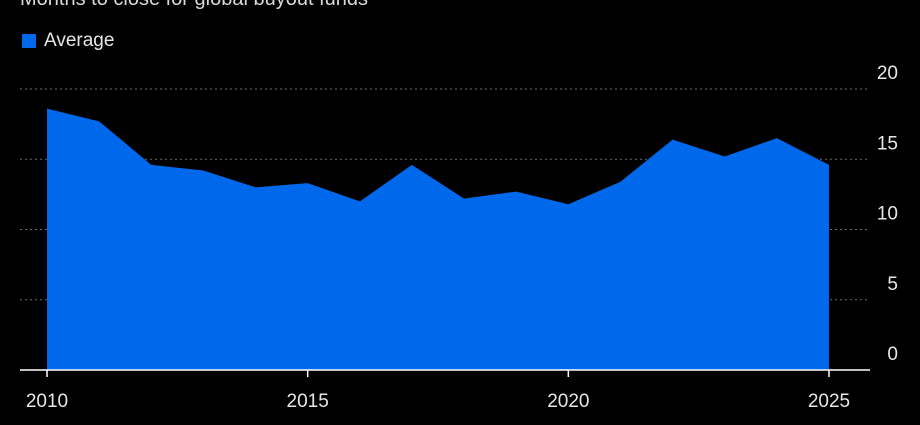 This screenshot has height=425, width=920. I want to click on chart-legend: Average, so click(68, 41).